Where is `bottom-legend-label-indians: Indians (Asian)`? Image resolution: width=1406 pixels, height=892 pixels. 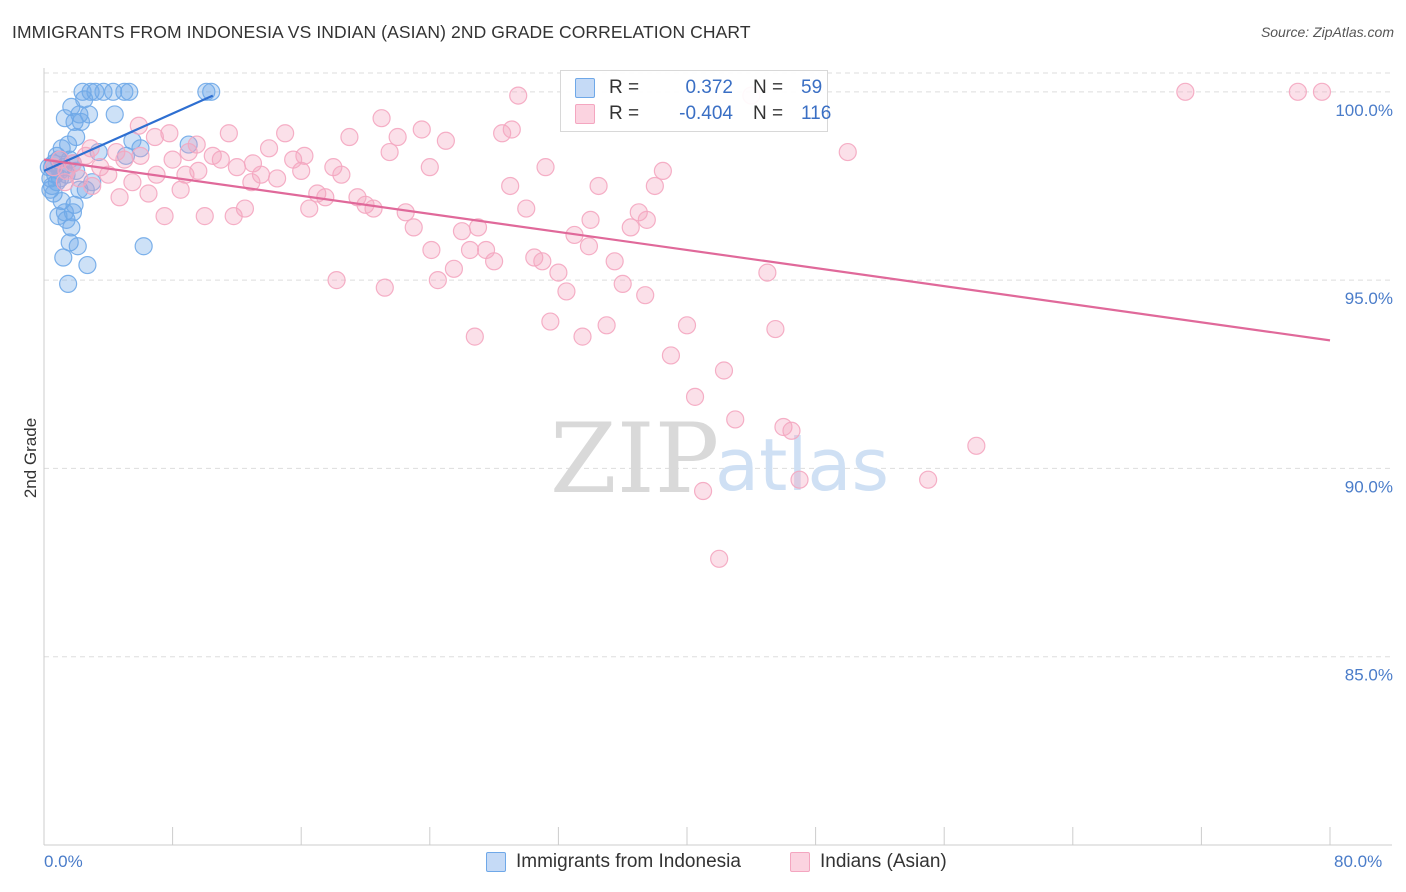 bottom-legend-label-indians: Indians (Asian) is located at coordinates (883, 861).